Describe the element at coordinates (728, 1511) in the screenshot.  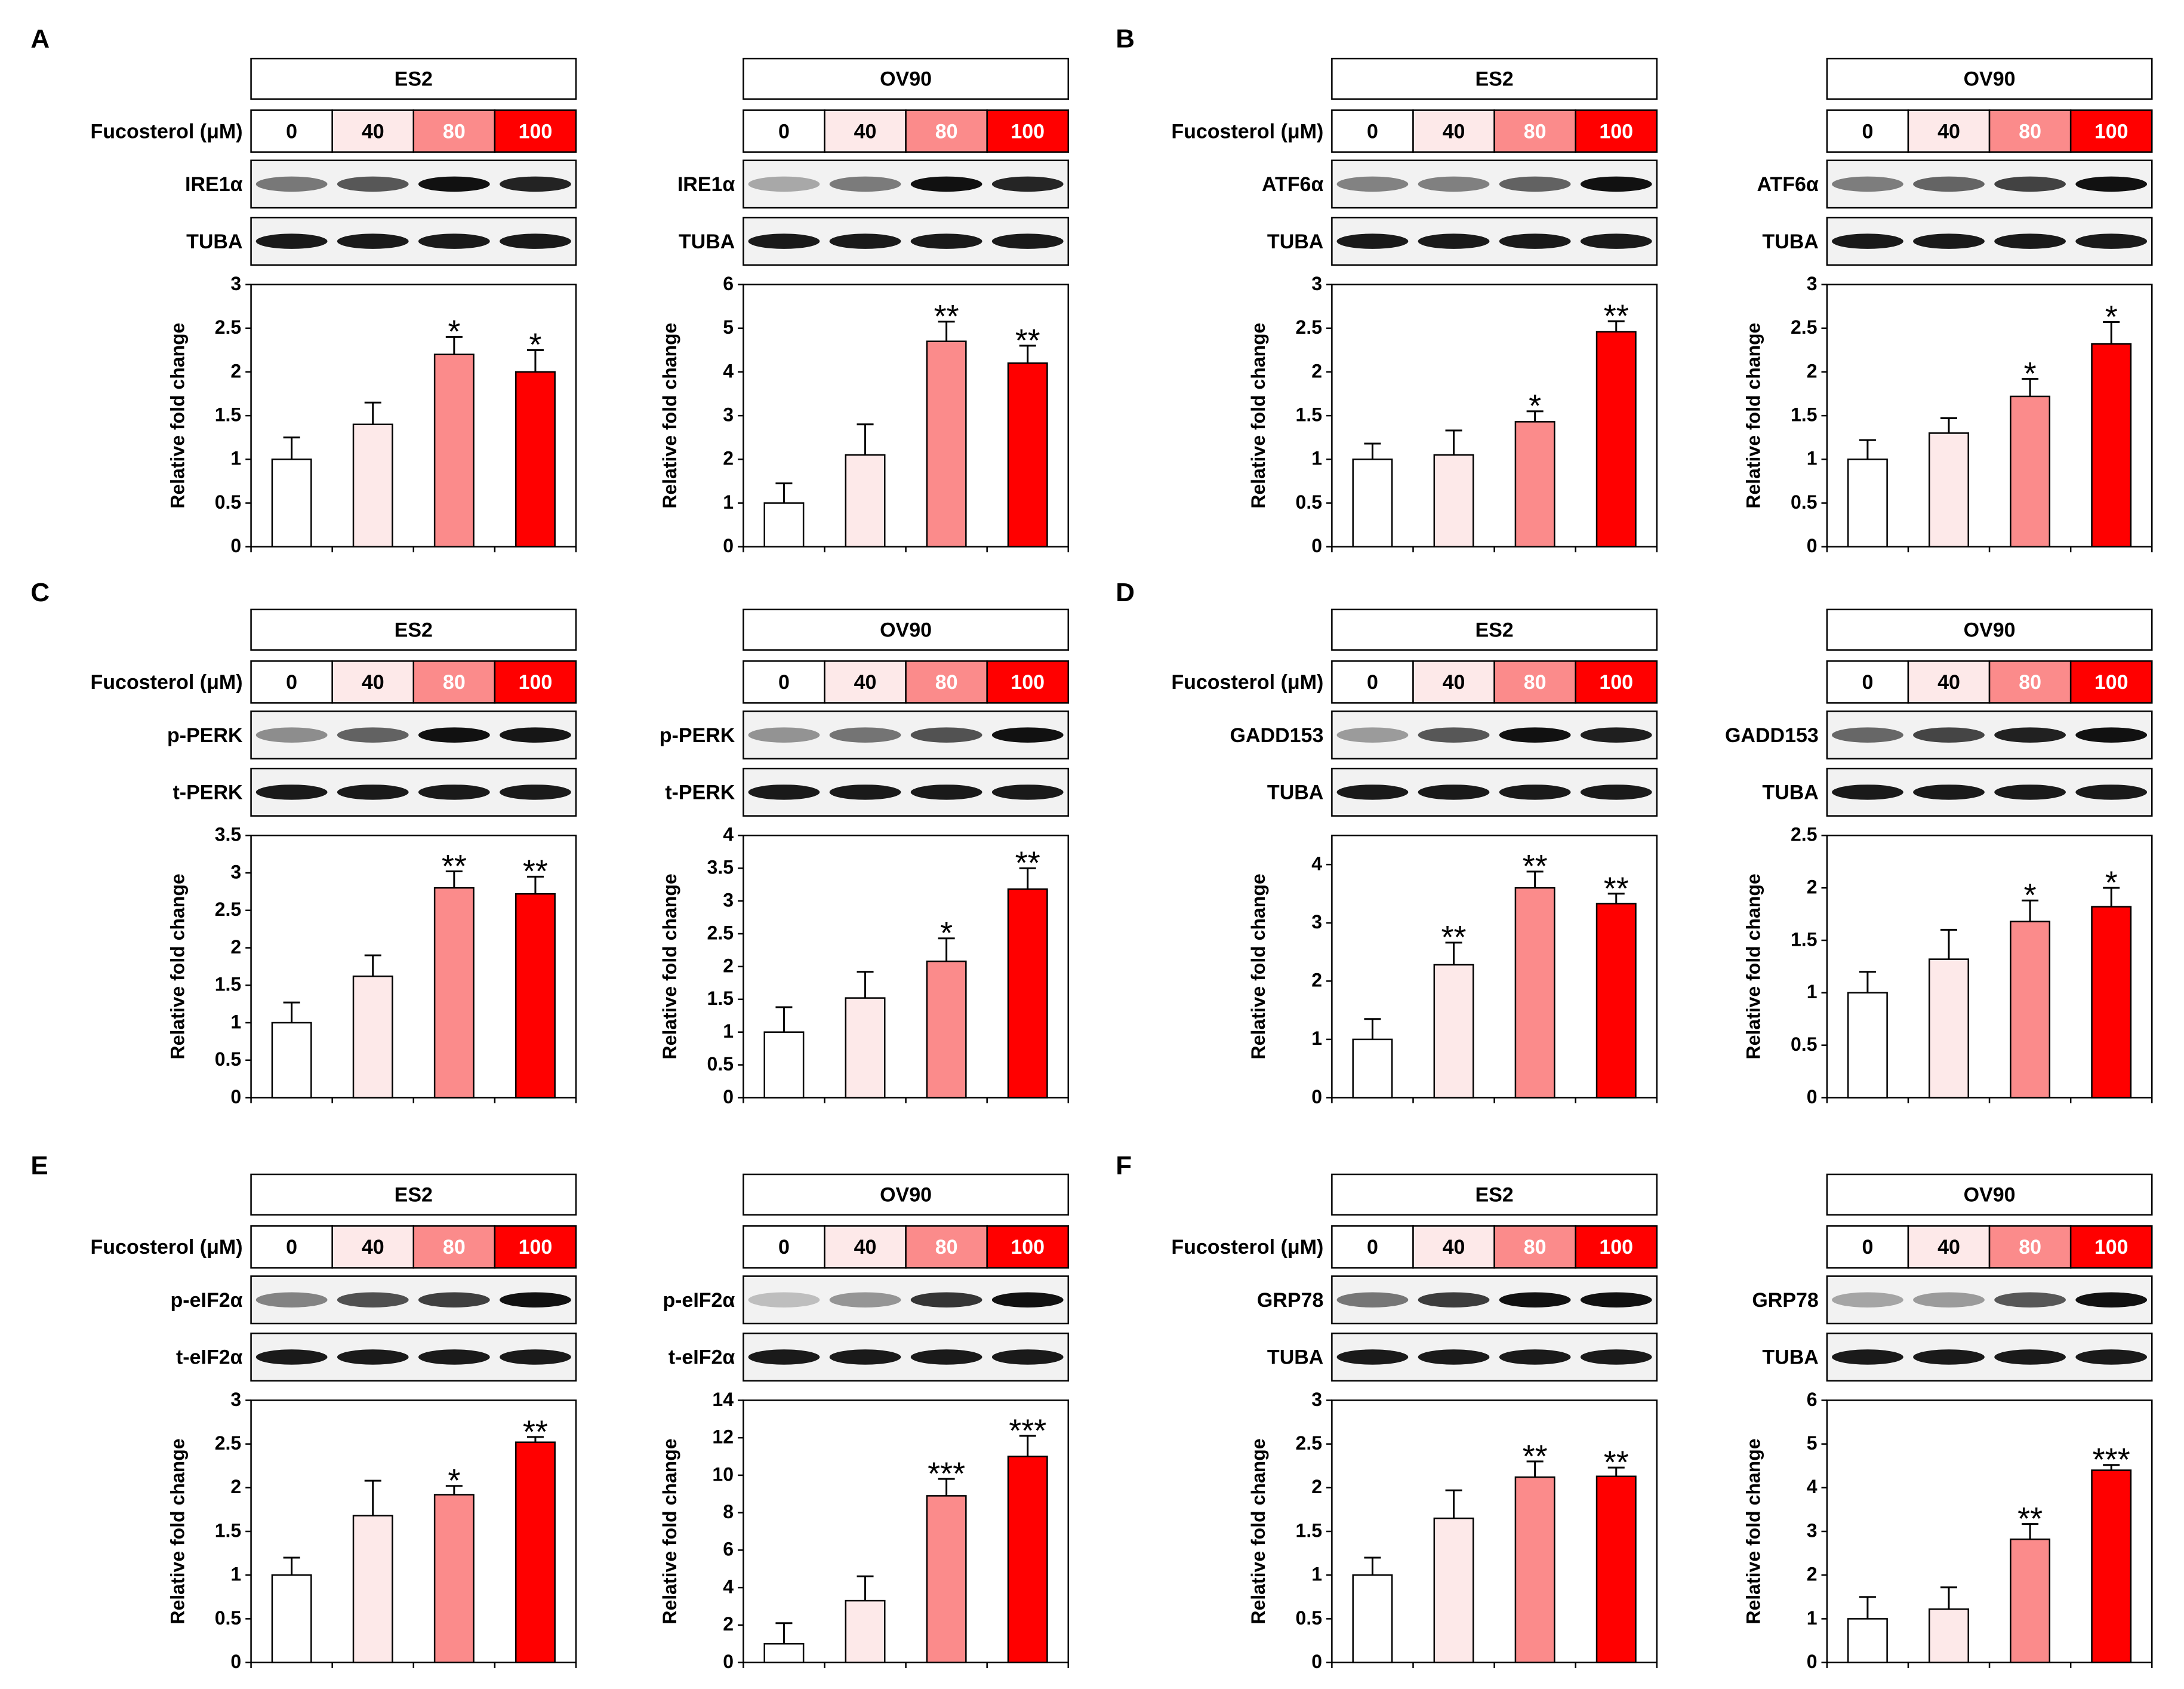
I see `y-tick-label: 8` at that location.